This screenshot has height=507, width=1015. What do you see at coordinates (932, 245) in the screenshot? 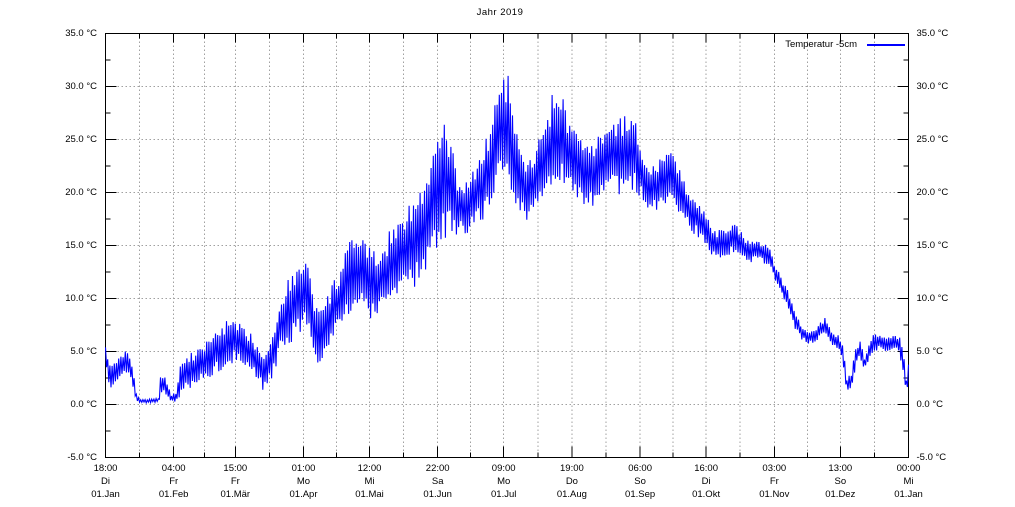
I see `y-axis-tick-label-right: 15.0 °C` at bounding box center [932, 245].